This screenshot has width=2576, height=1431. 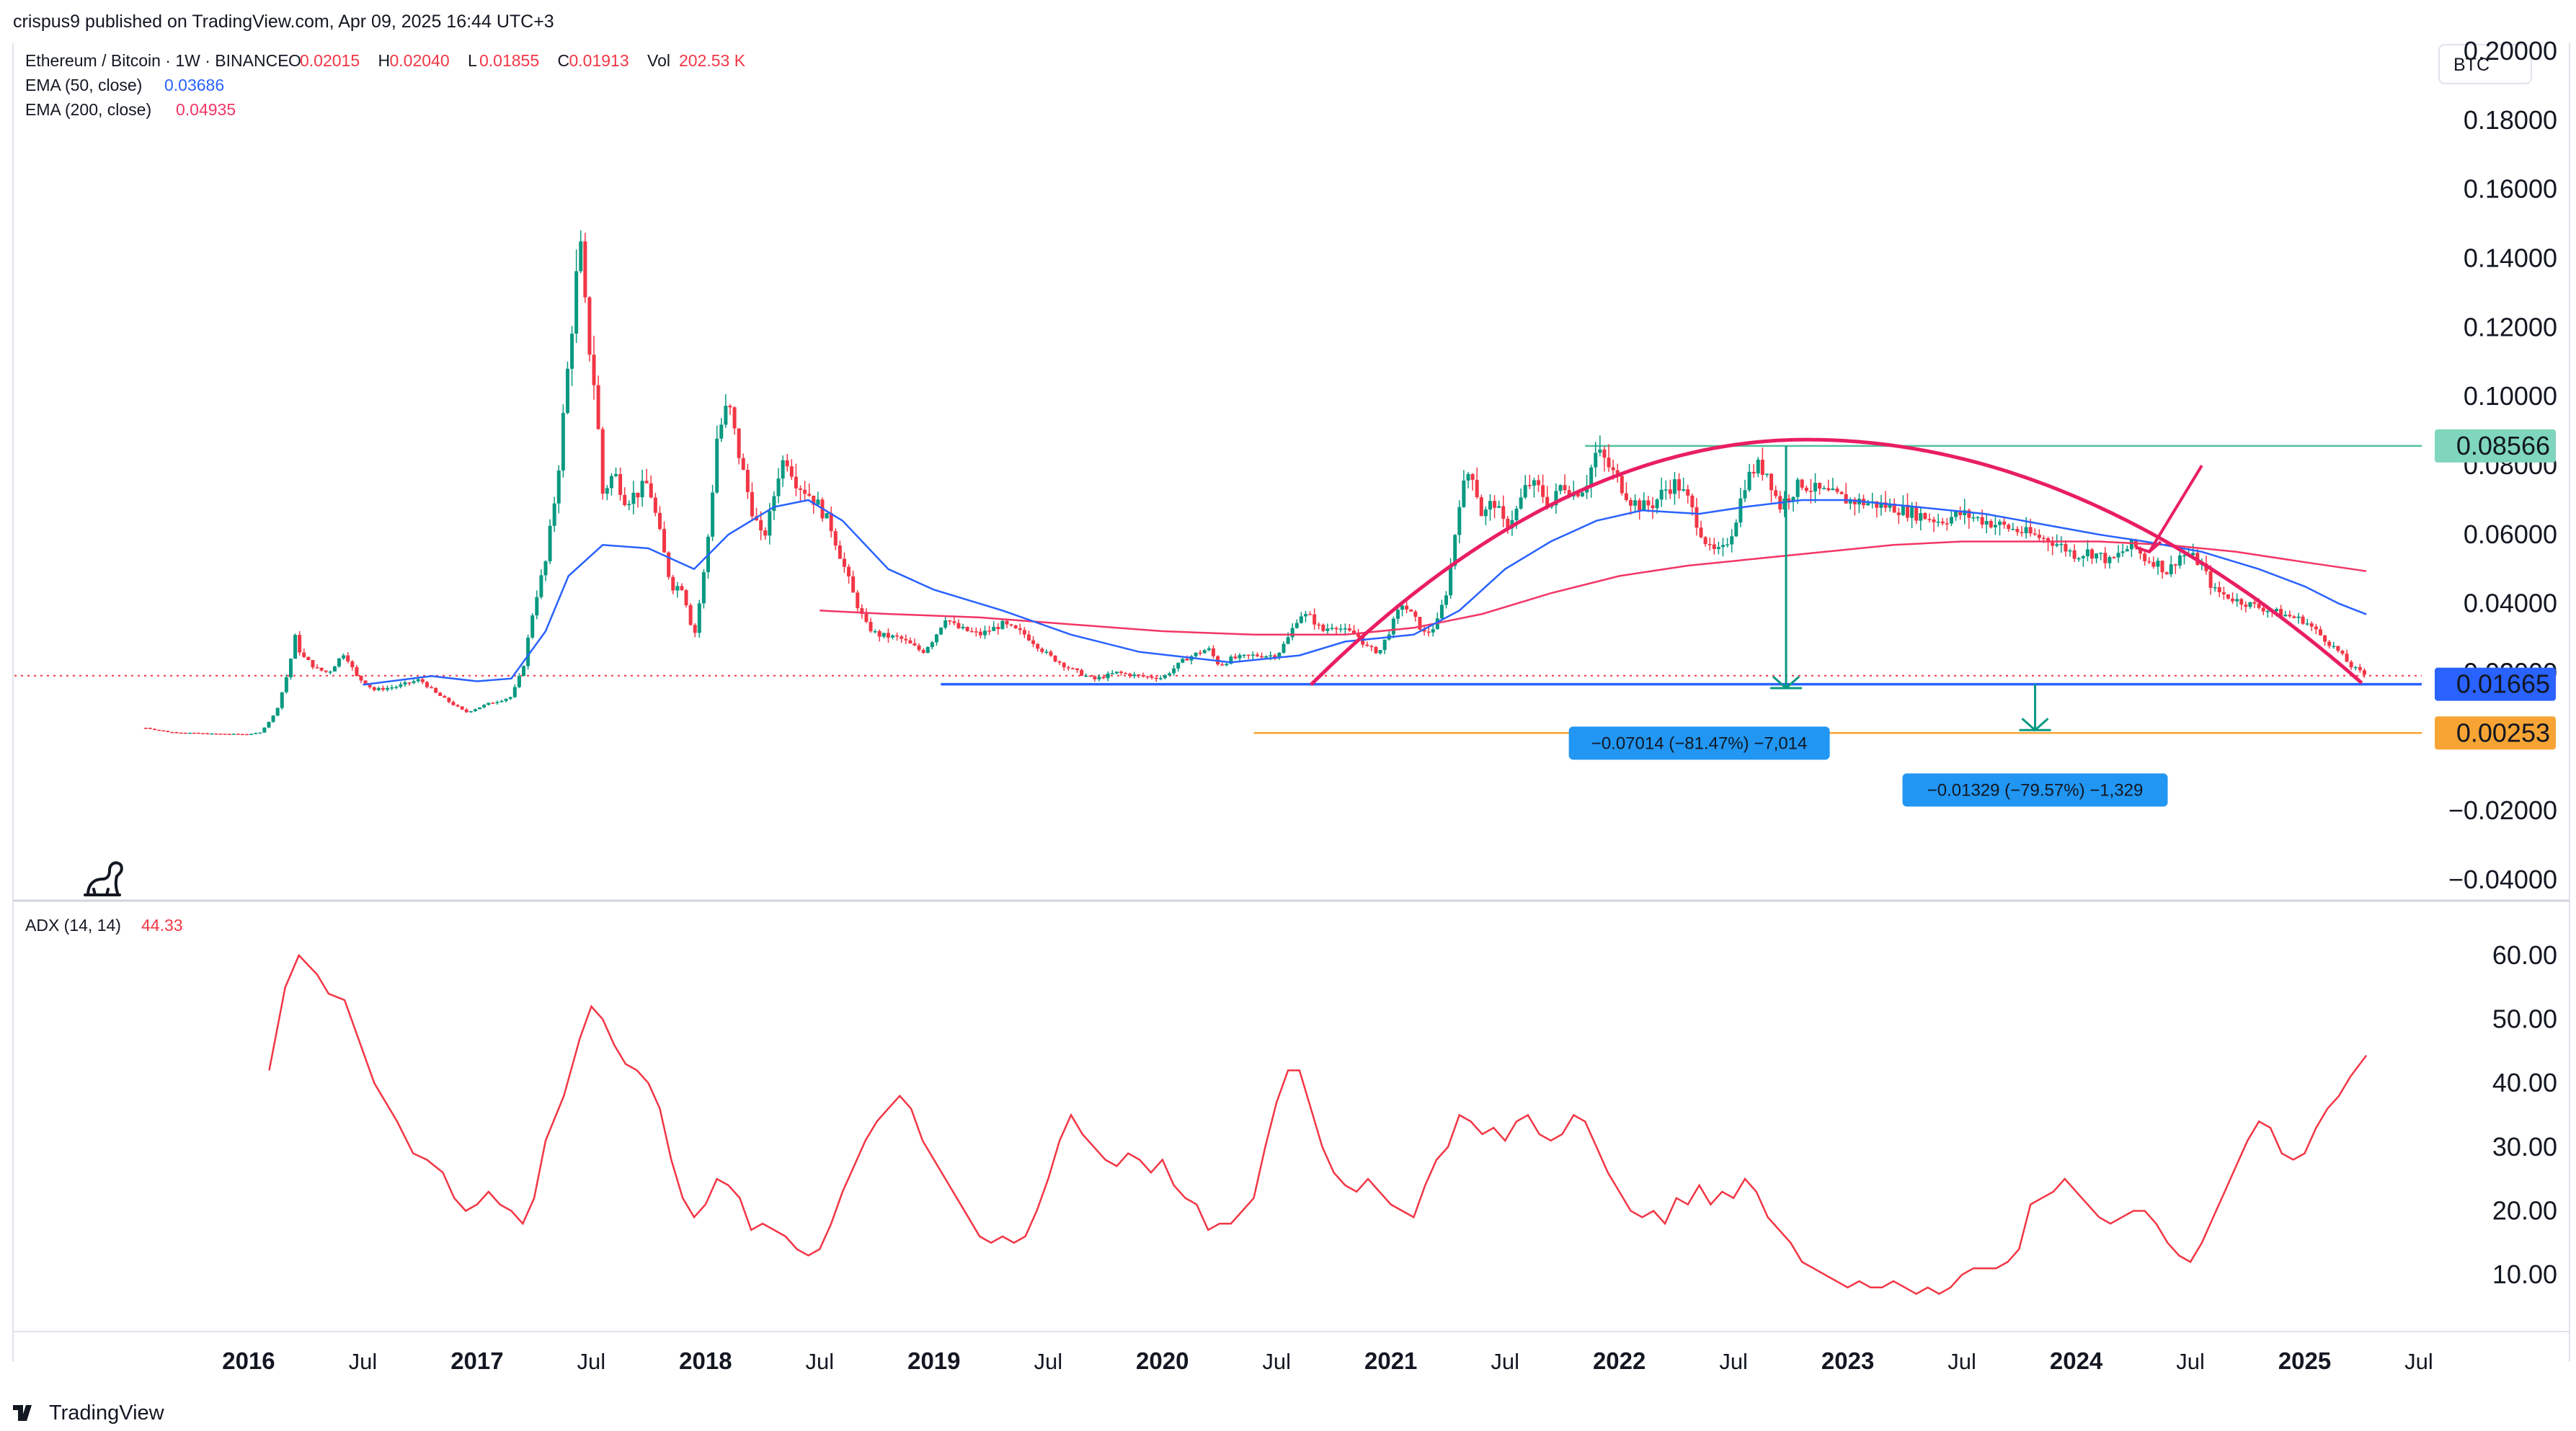 What do you see at coordinates (2524, 1274) in the screenshot?
I see `adx-tick-label: 10.00` at bounding box center [2524, 1274].